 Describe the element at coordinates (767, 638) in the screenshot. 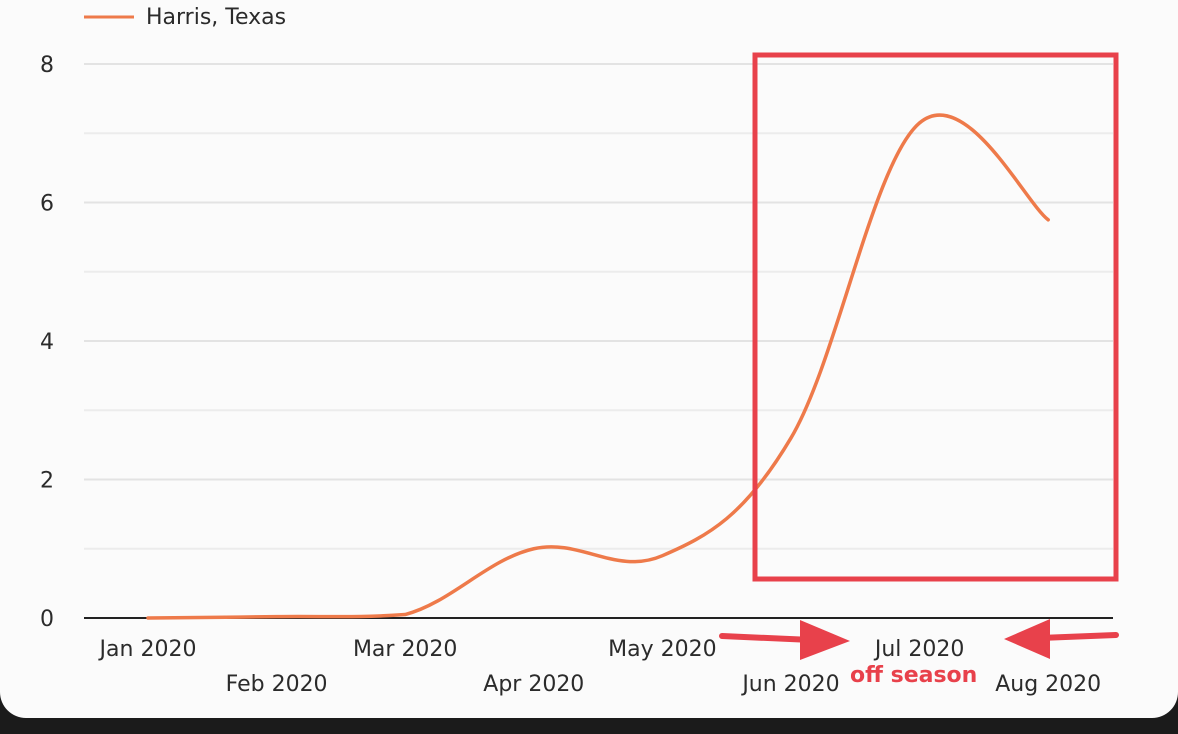

I see `arrow-right-icon` at that location.